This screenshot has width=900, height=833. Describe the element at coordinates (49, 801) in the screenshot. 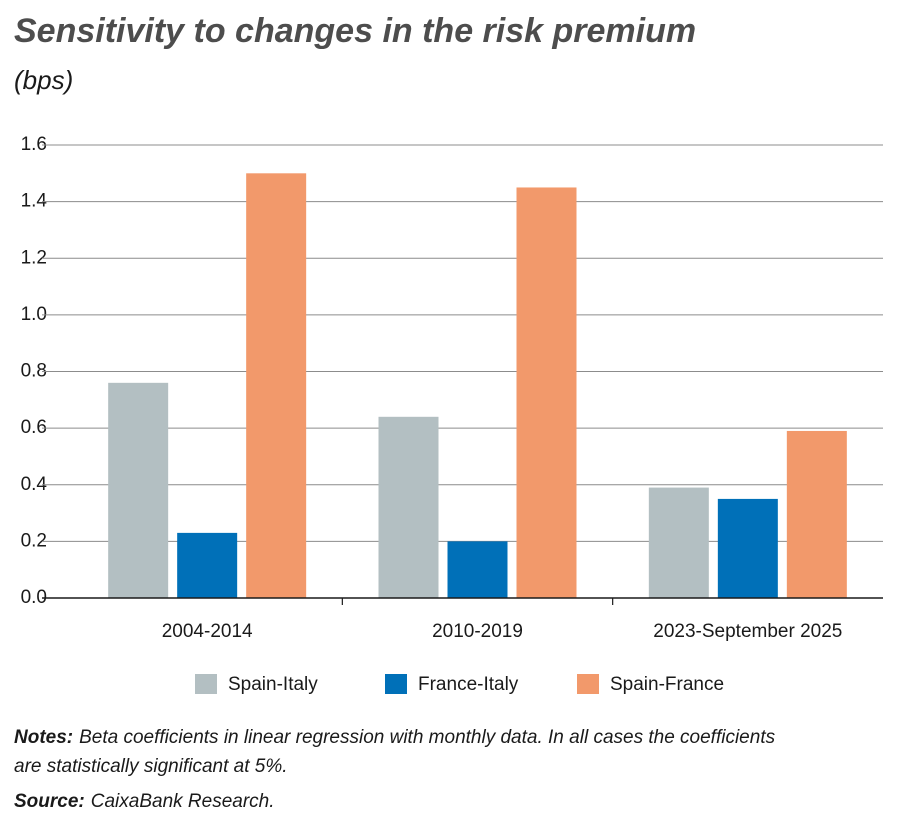

I see `source-label: Source:` at that location.